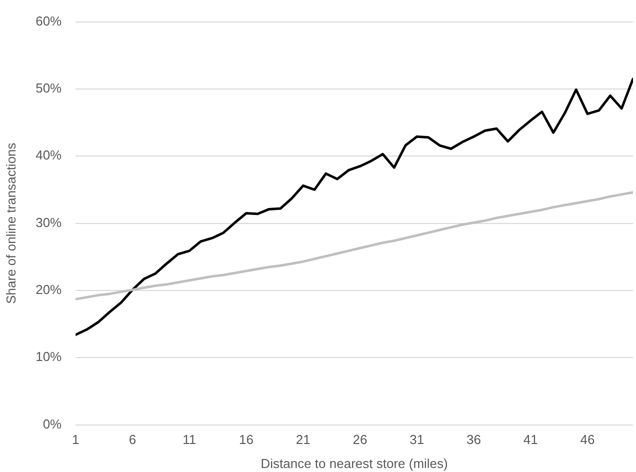 The image size is (636, 472). What do you see at coordinates (530, 440) in the screenshot?
I see `x-tick-label: 41` at bounding box center [530, 440].